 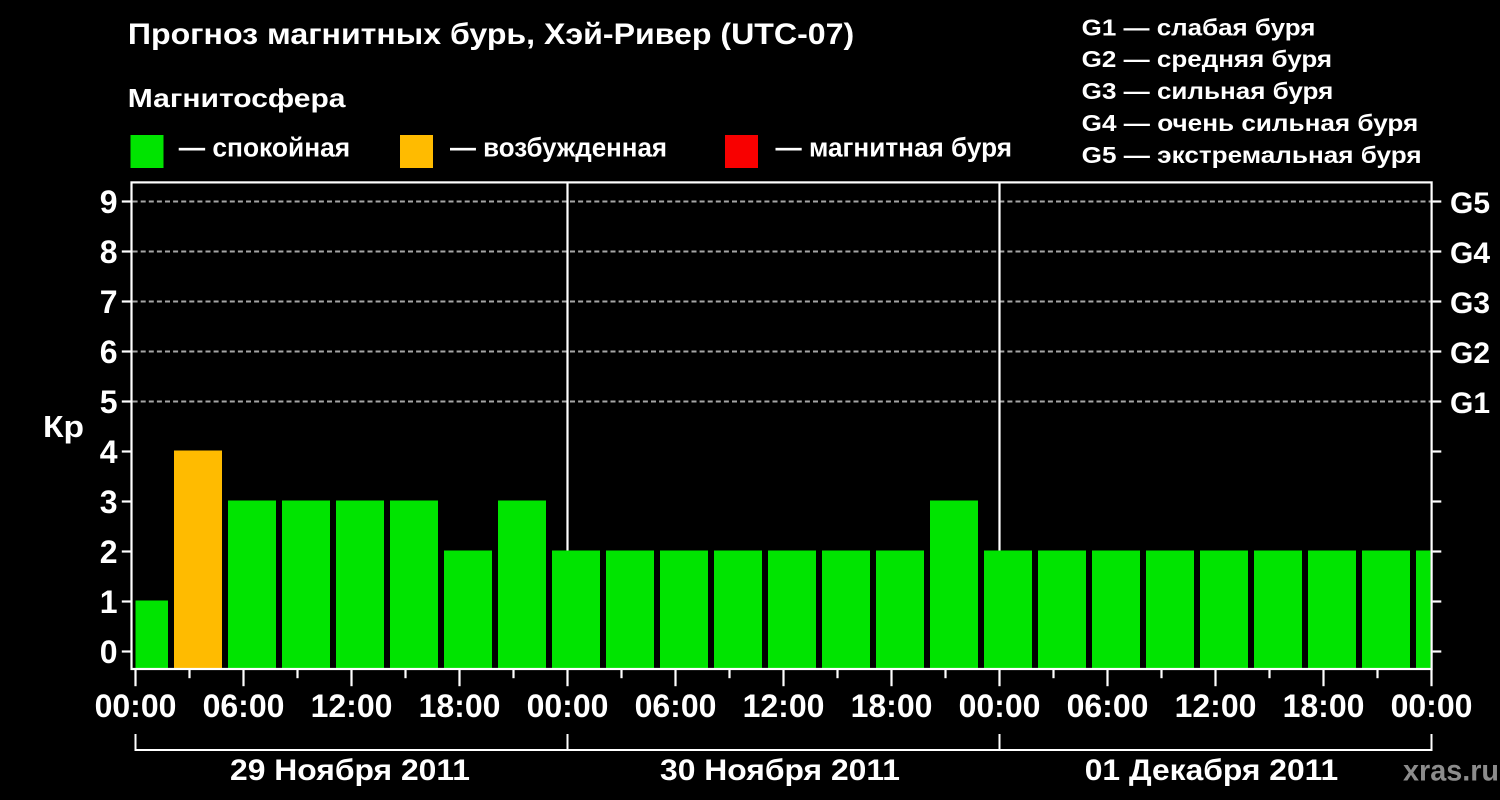 What do you see at coordinates (109, 252) in the screenshot?
I see `svg-text: 8` at bounding box center [109, 252].